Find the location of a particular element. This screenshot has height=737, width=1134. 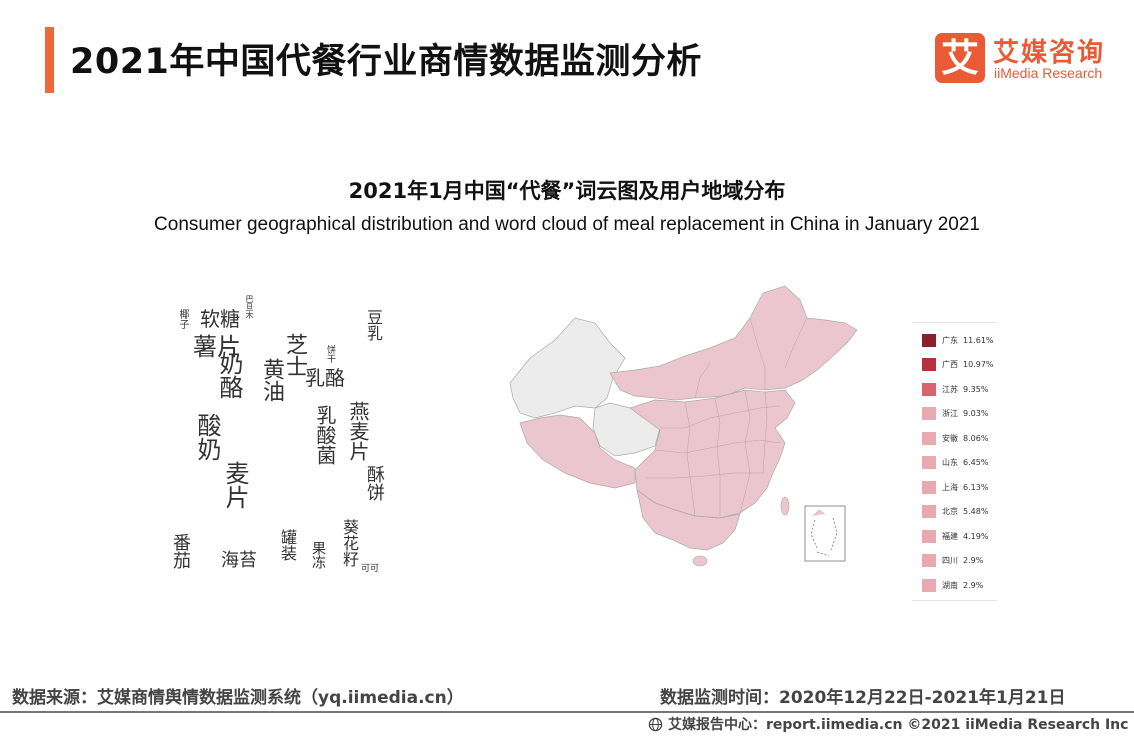

legend-item-10: 湖南 2.9% is located at coordinates (952, 585).